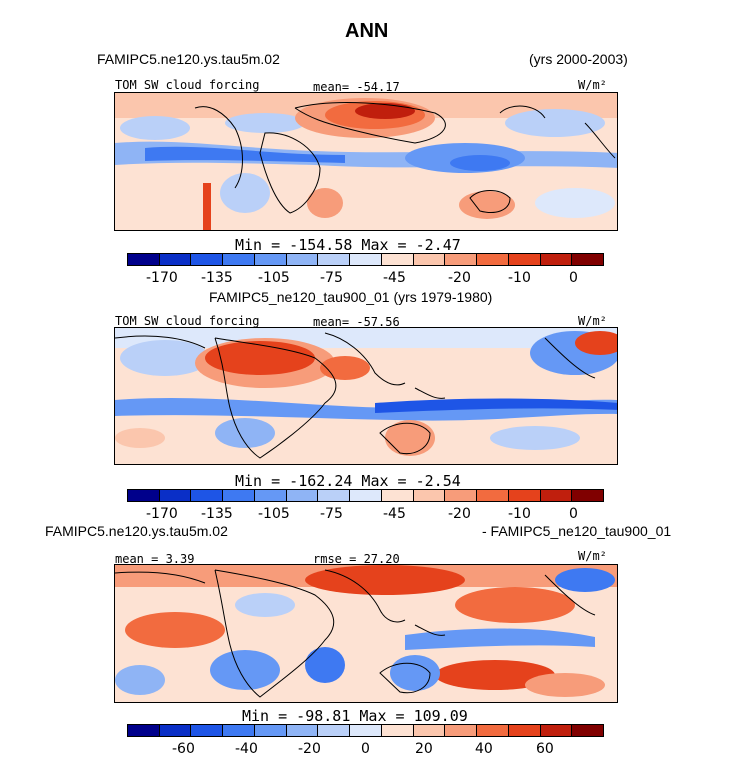 This screenshot has height=764, width=733. Describe the element at coordinates (356, 87) in the screenshot. I see `mean-label-1: mean= -54.17` at that location.